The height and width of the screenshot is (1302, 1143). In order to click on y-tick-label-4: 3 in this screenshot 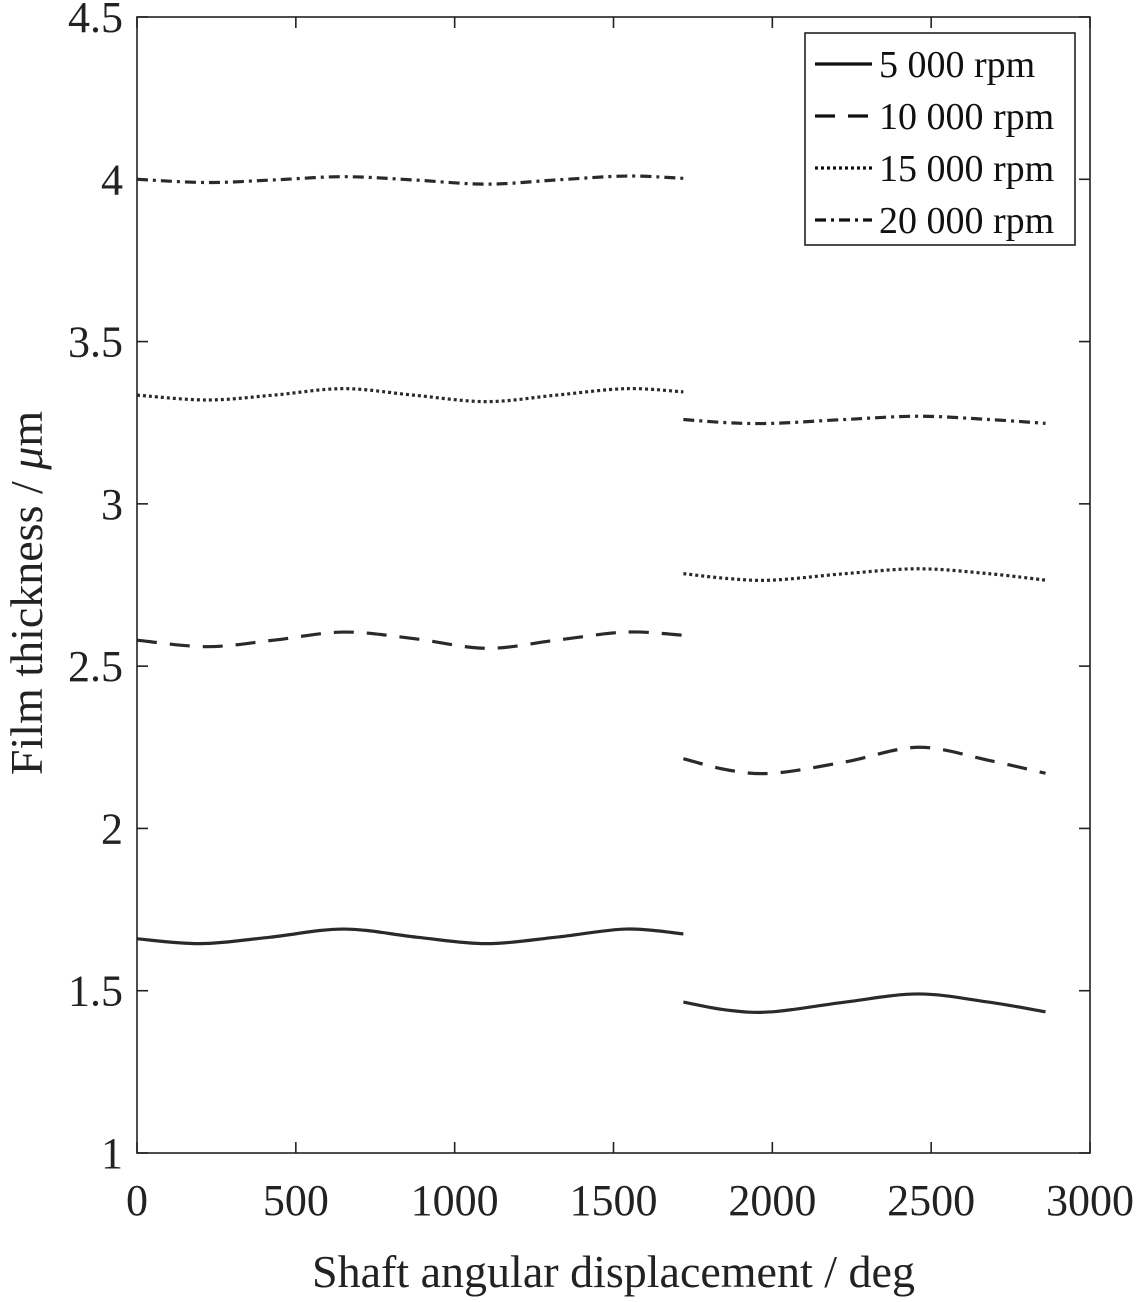, I will do `click(112, 504)`.